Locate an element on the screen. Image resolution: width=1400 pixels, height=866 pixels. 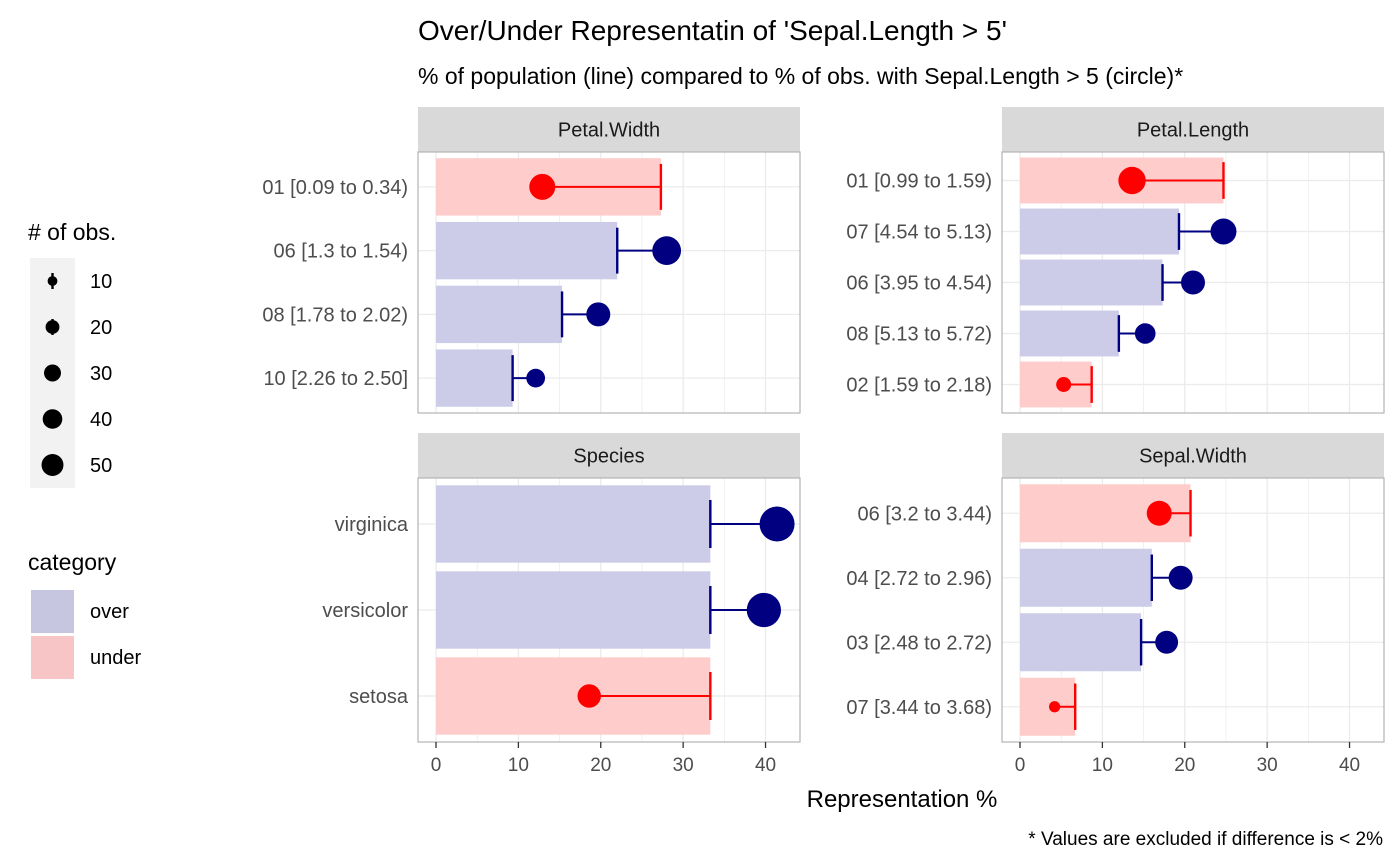
category-label-petal-length-06-3-95-to-4-54: 06 [3.95 to 4.54) is located at coordinates (919, 284).